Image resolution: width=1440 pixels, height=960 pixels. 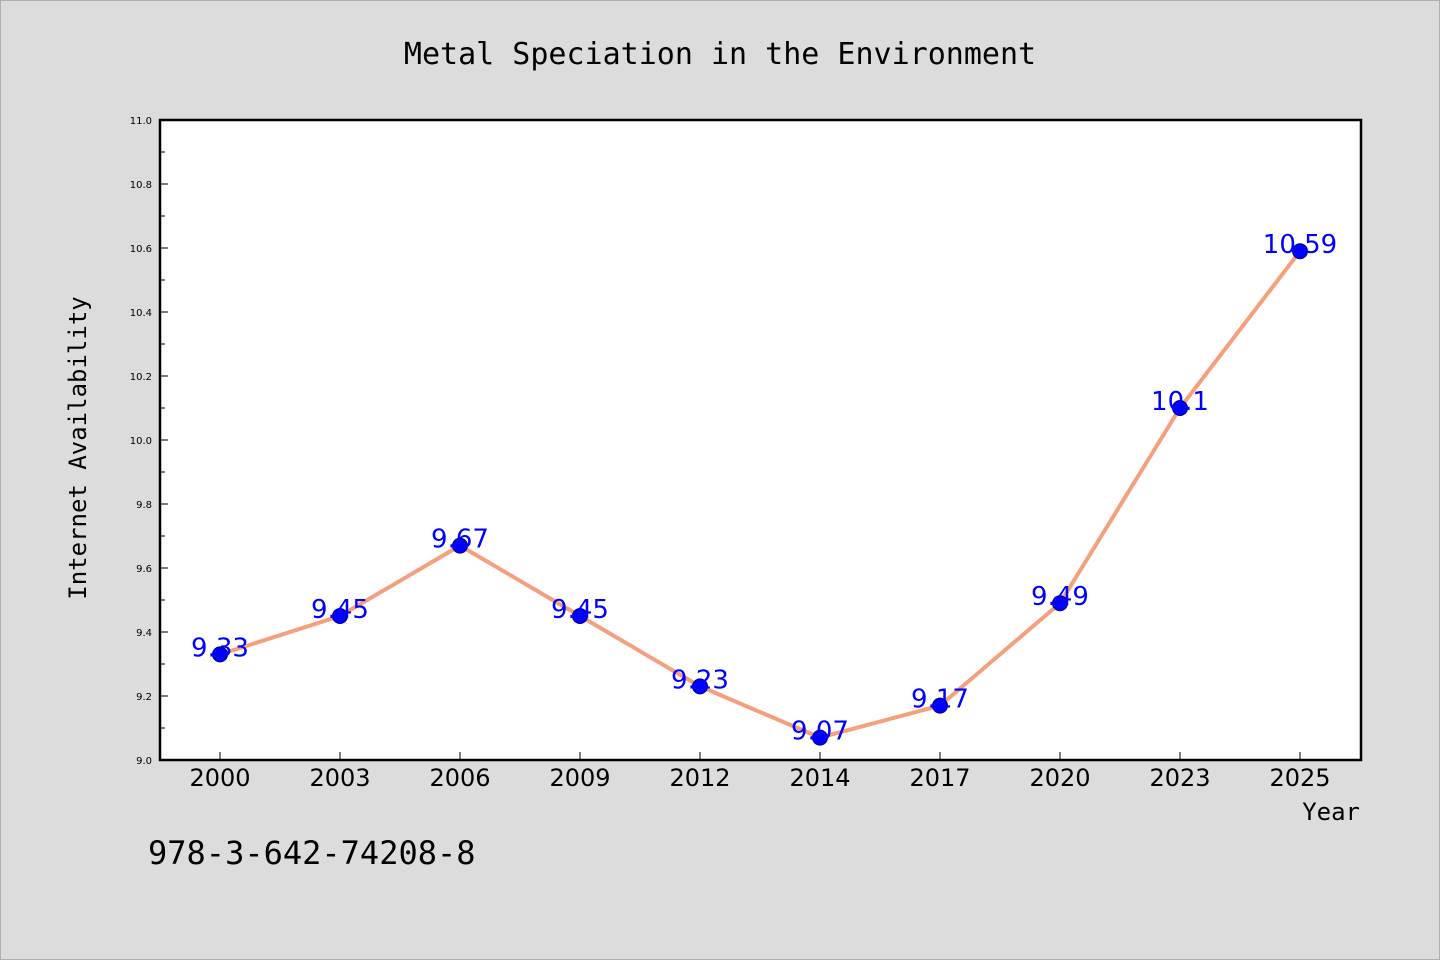 I want to click on y-tick-label: 10.4, so click(x=141, y=313).